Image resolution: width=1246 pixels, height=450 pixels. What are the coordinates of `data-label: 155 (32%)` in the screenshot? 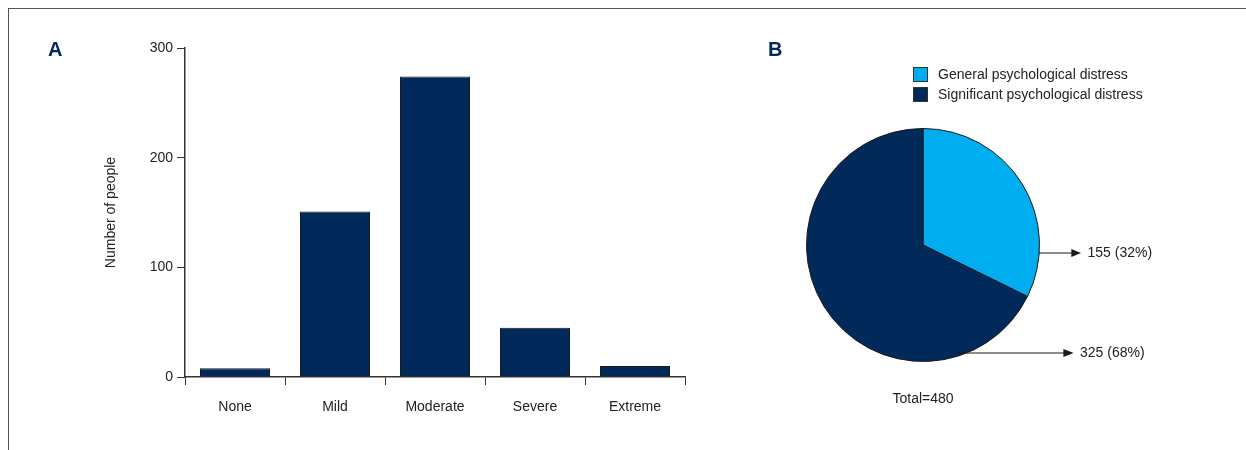 It's located at (1120, 252).